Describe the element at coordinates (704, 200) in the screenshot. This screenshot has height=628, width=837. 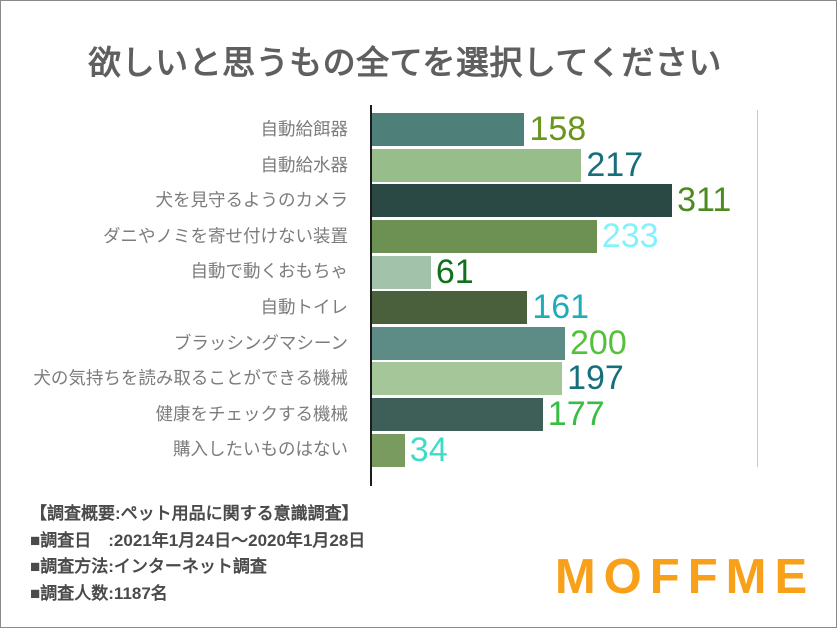
I see `value-label: 311` at that location.